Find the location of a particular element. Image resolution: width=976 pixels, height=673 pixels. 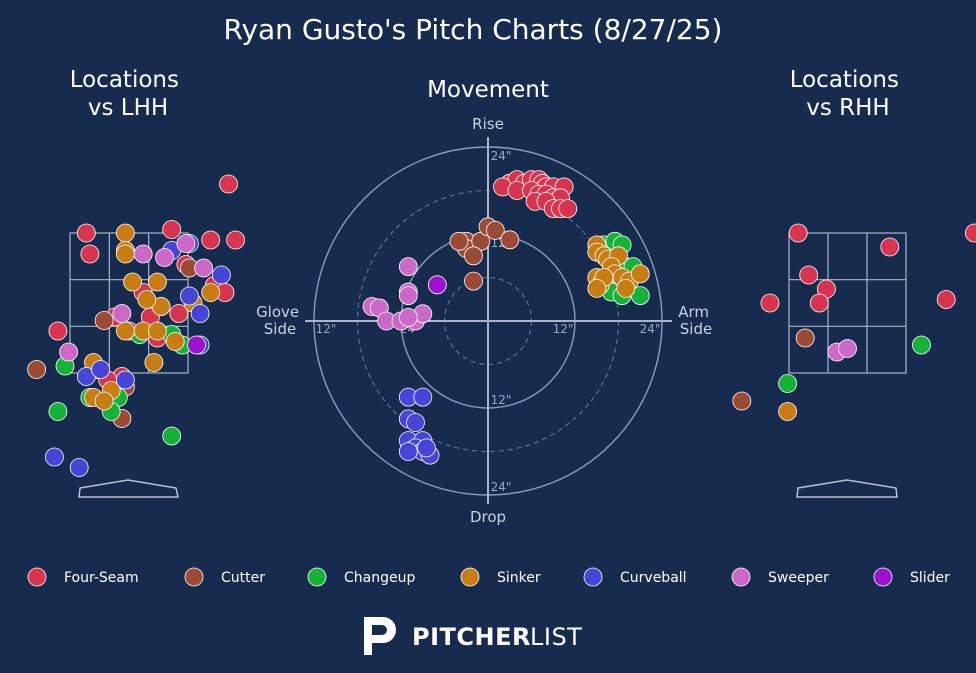

legend-label-sinker: Sinker is located at coordinates (519, 578).